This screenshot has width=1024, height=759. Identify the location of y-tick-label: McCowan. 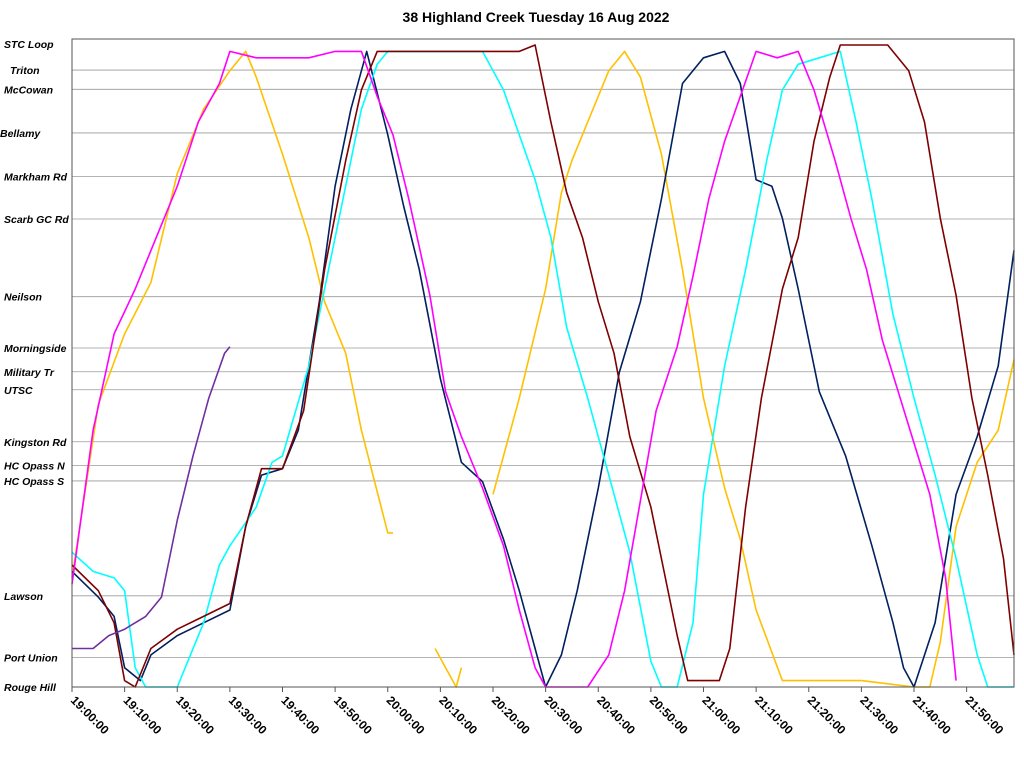
(28, 90).